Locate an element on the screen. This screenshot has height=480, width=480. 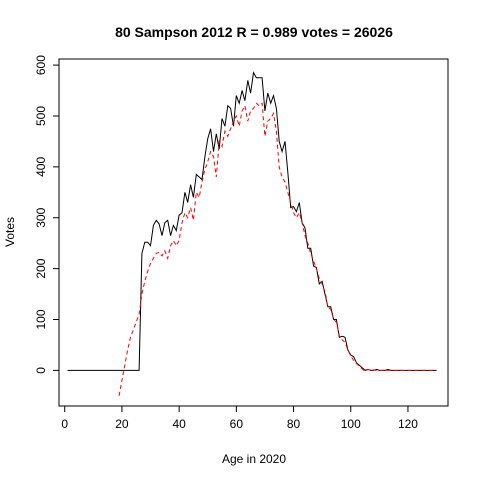
x-tick-label: 80 is located at coordinates (294, 424).